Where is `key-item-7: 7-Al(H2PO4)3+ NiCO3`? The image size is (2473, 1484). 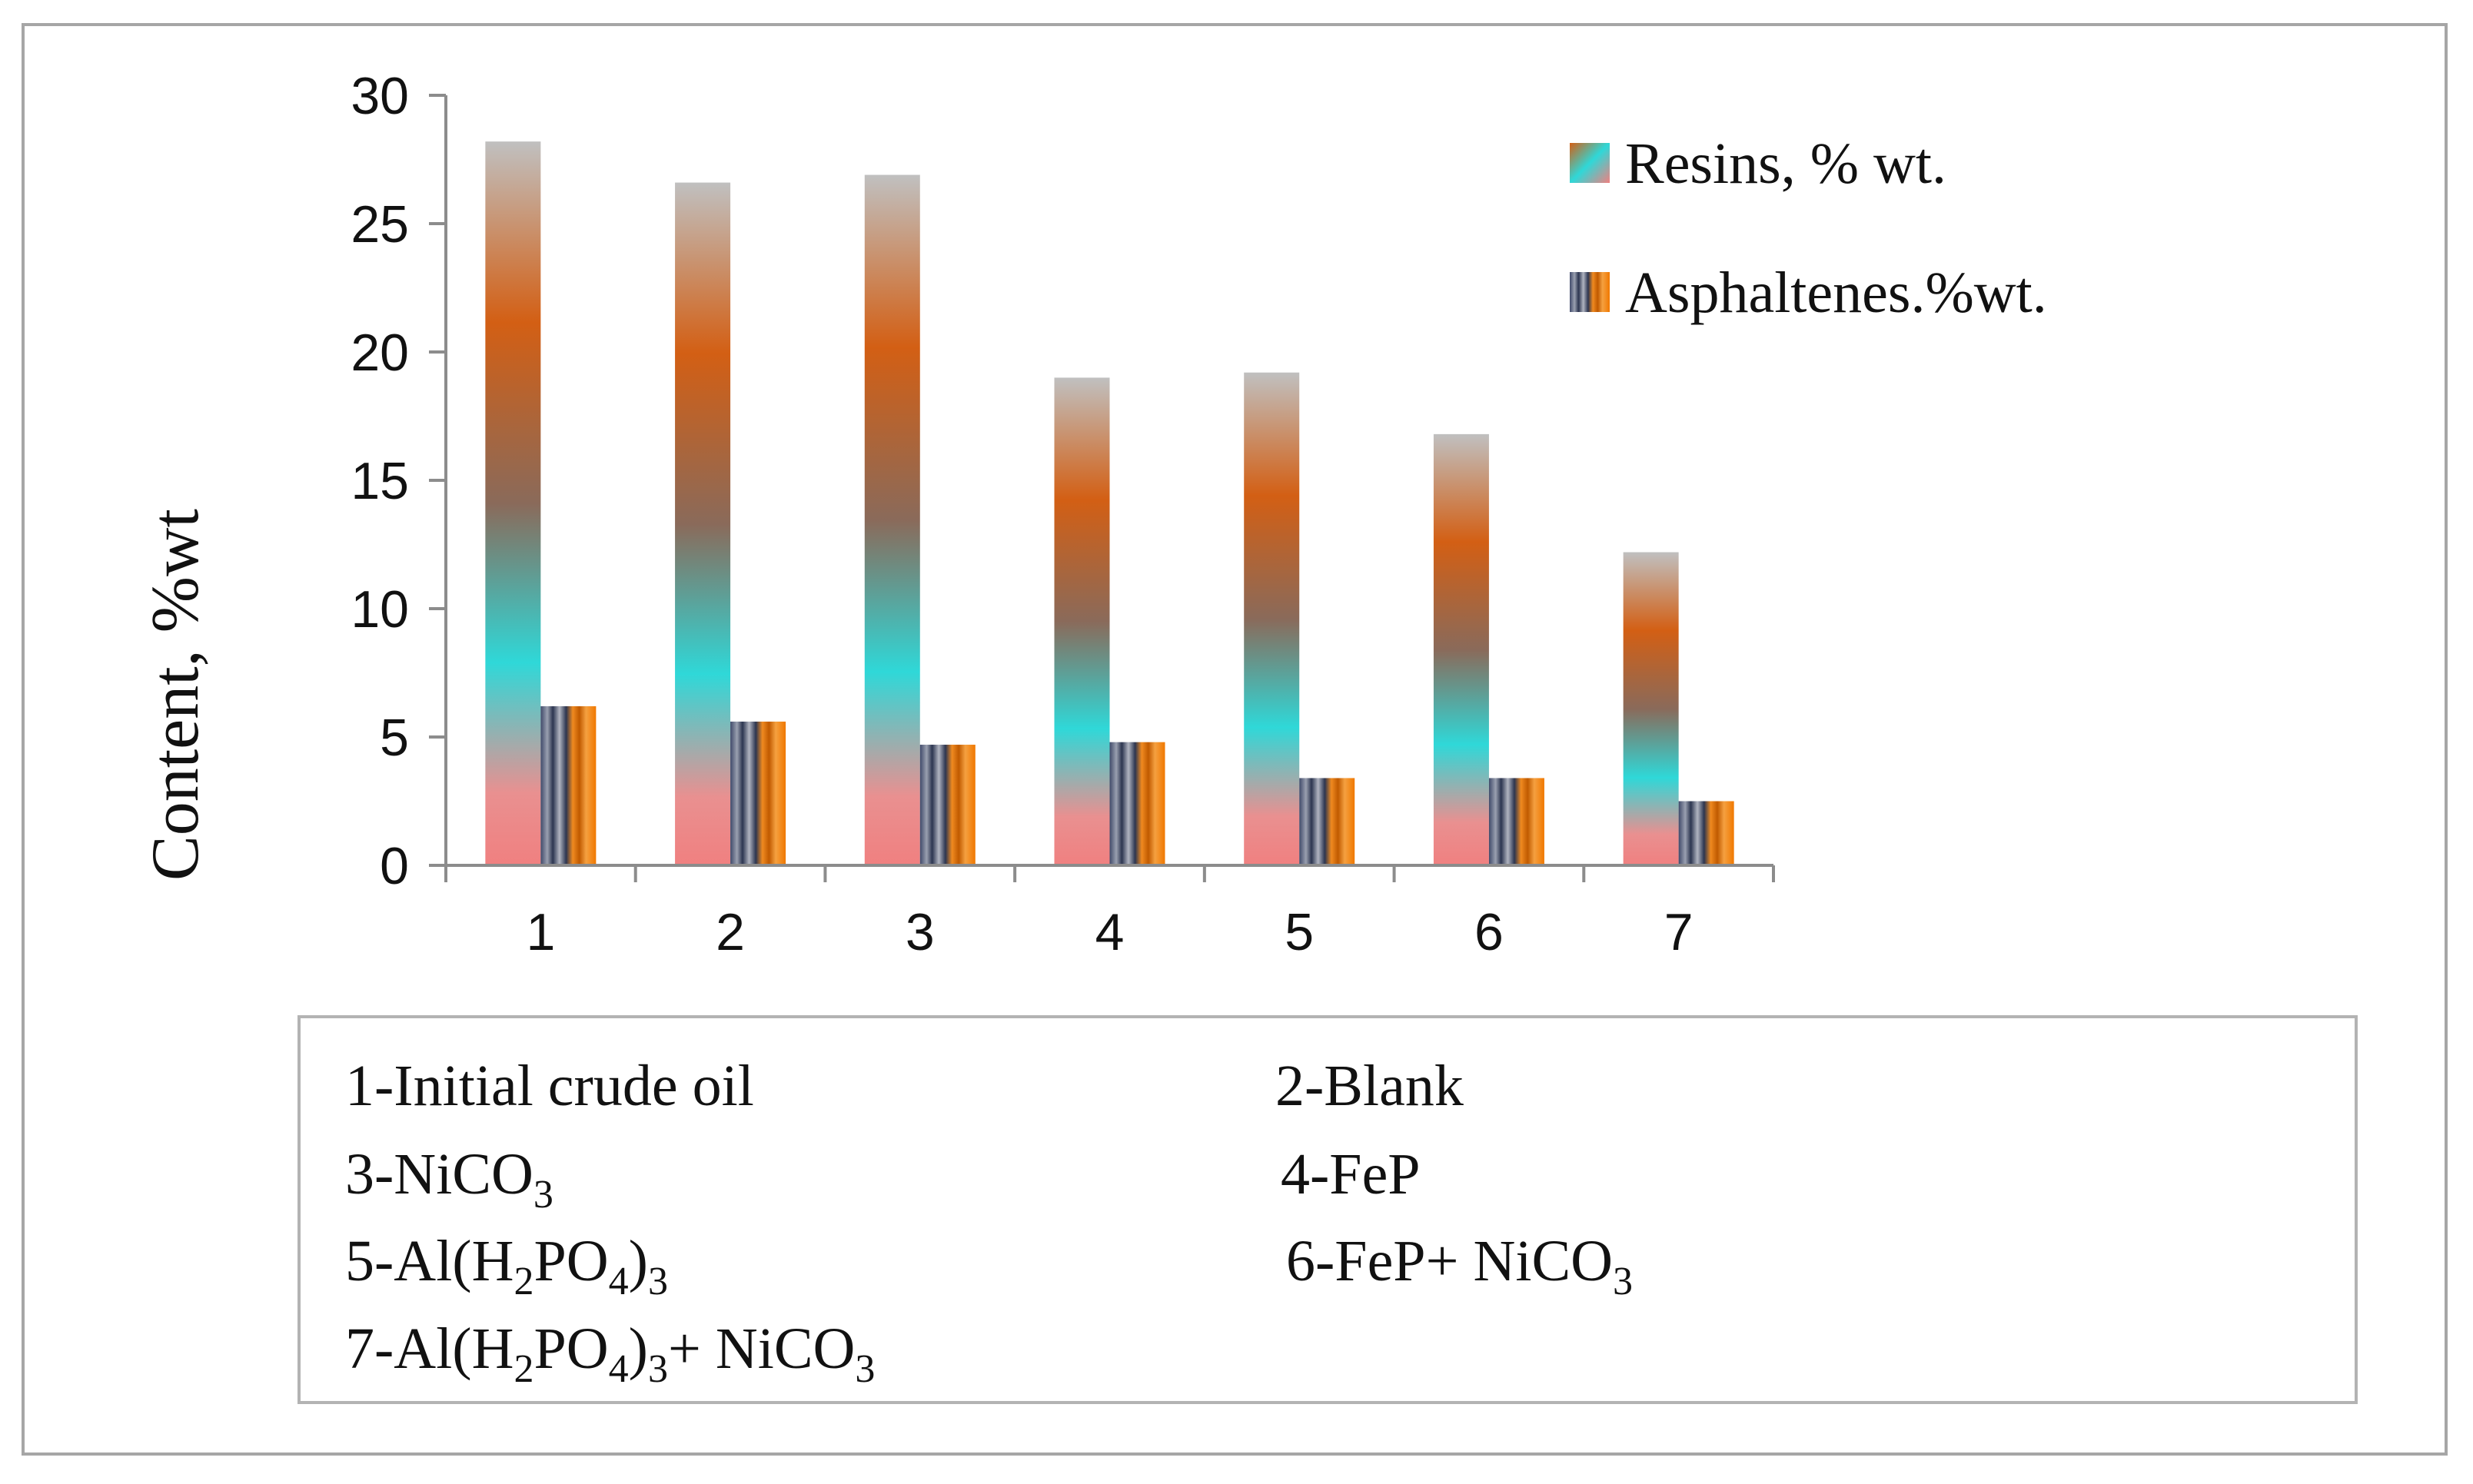
key-item-7: 7-Al(H2PO4)3+ NiCO3 is located at coordinates (610, 1354).